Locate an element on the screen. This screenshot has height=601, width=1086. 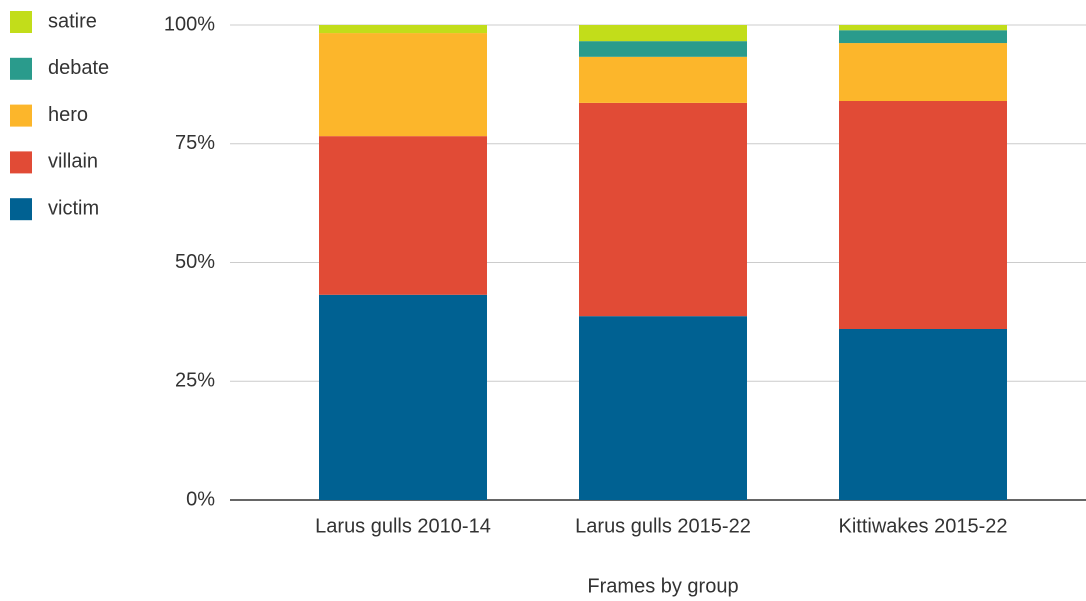
legend-label: debate is located at coordinates (78, 68).